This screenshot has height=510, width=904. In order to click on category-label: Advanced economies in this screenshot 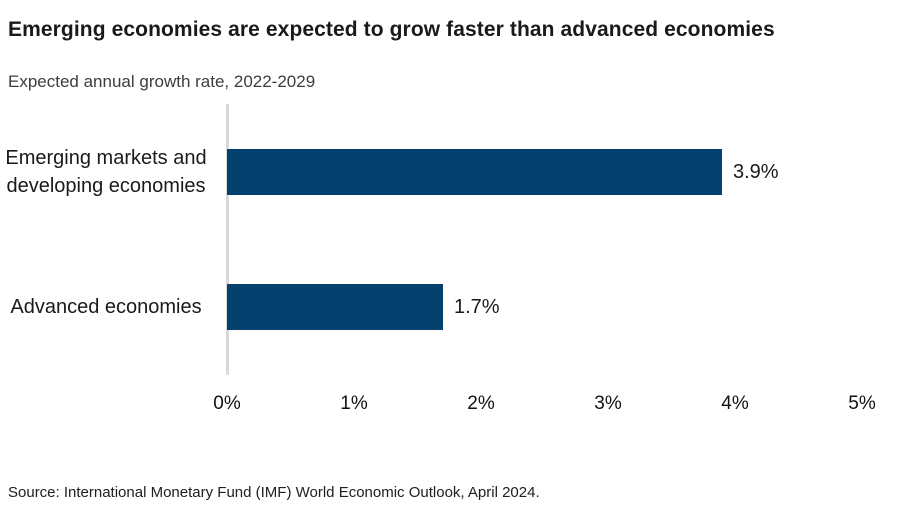, I will do `click(106, 307)`.